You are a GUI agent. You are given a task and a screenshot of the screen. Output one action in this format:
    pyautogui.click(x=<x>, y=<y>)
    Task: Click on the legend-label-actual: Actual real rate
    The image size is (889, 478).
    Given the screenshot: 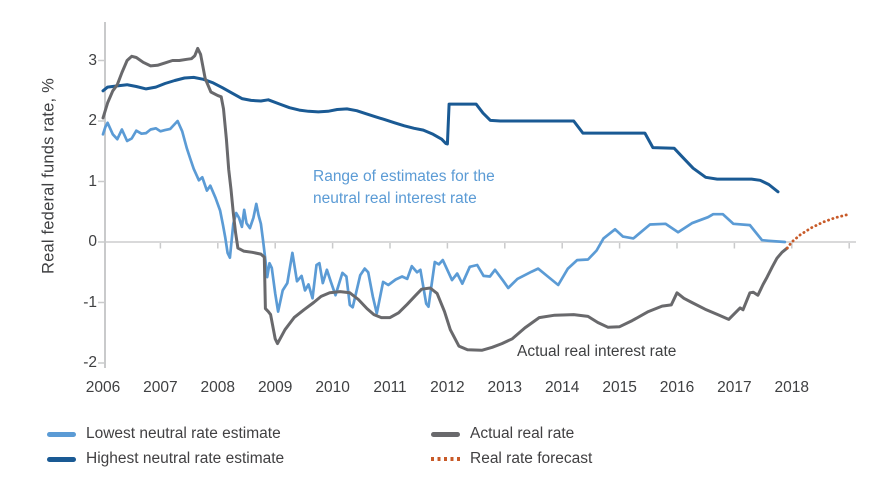 What is the action you would take?
    pyautogui.click(x=522, y=433)
    